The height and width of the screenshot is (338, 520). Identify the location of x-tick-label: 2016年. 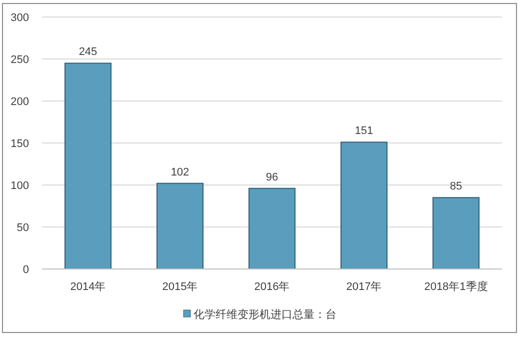
(272, 287).